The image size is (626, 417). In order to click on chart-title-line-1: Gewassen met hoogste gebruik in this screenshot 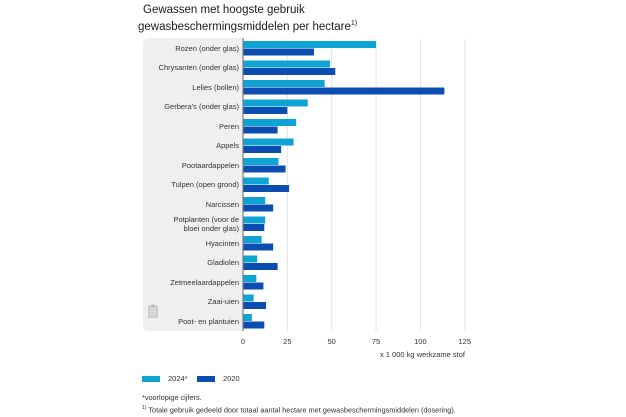, I will do `click(224, 10)`.